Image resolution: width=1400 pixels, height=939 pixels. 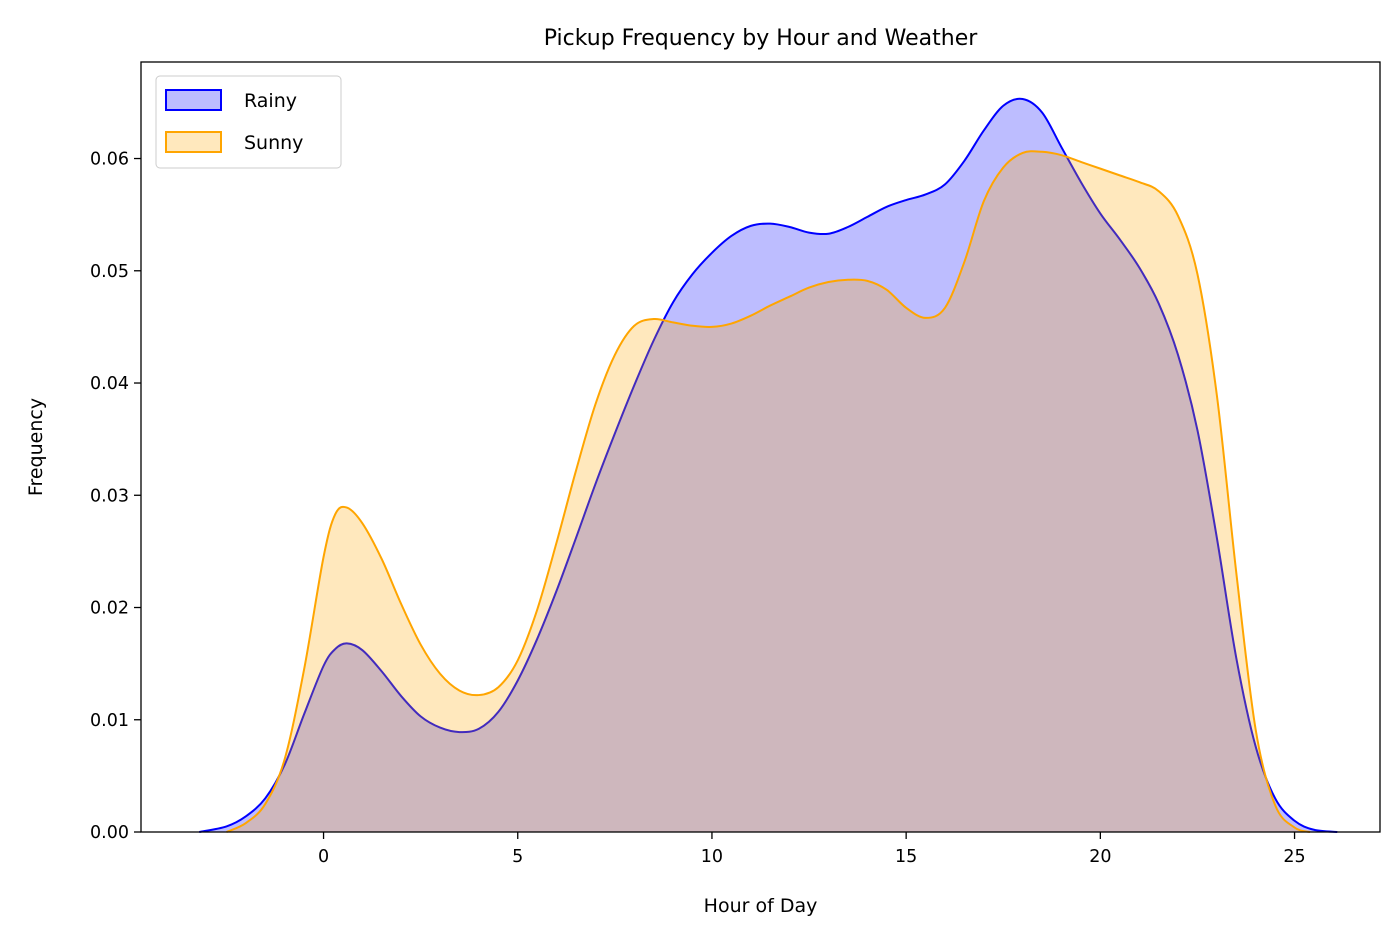 What do you see at coordinates (270, 101) in the screenshot?
I see `legend-label-rainy: Rainy` at bounding box center [270, 101].